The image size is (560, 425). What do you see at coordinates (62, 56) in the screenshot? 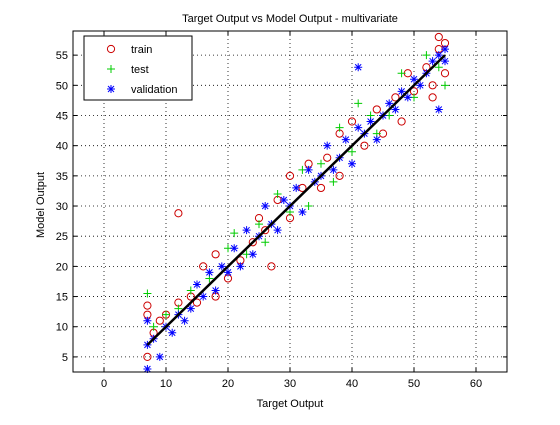
I see `y-tick-label: 55` at bounding box center [62, 56].